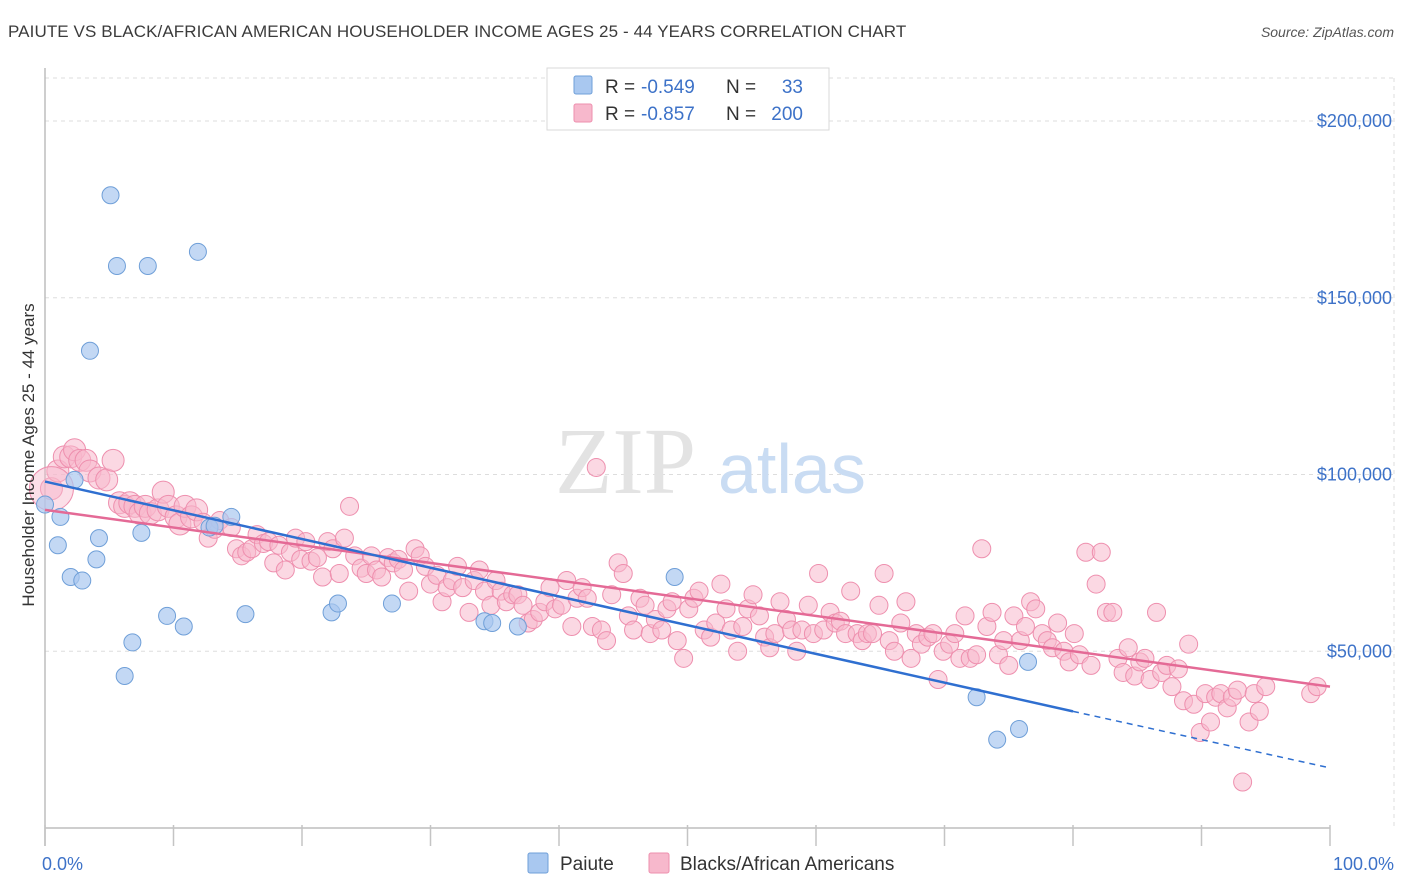 The height and width of the screenshot is (892, 1406). What do you see at coordinates (620, 114) in the screenshot?
I see `legend-r-label-blacks: R =` at bounding box center [620, 114].